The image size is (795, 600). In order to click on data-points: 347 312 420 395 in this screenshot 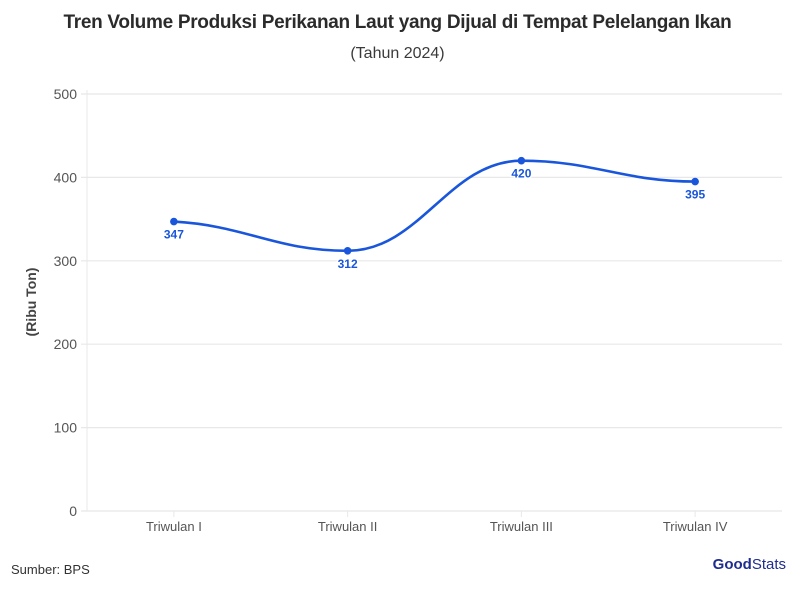, I will do `click(434, 214)`.